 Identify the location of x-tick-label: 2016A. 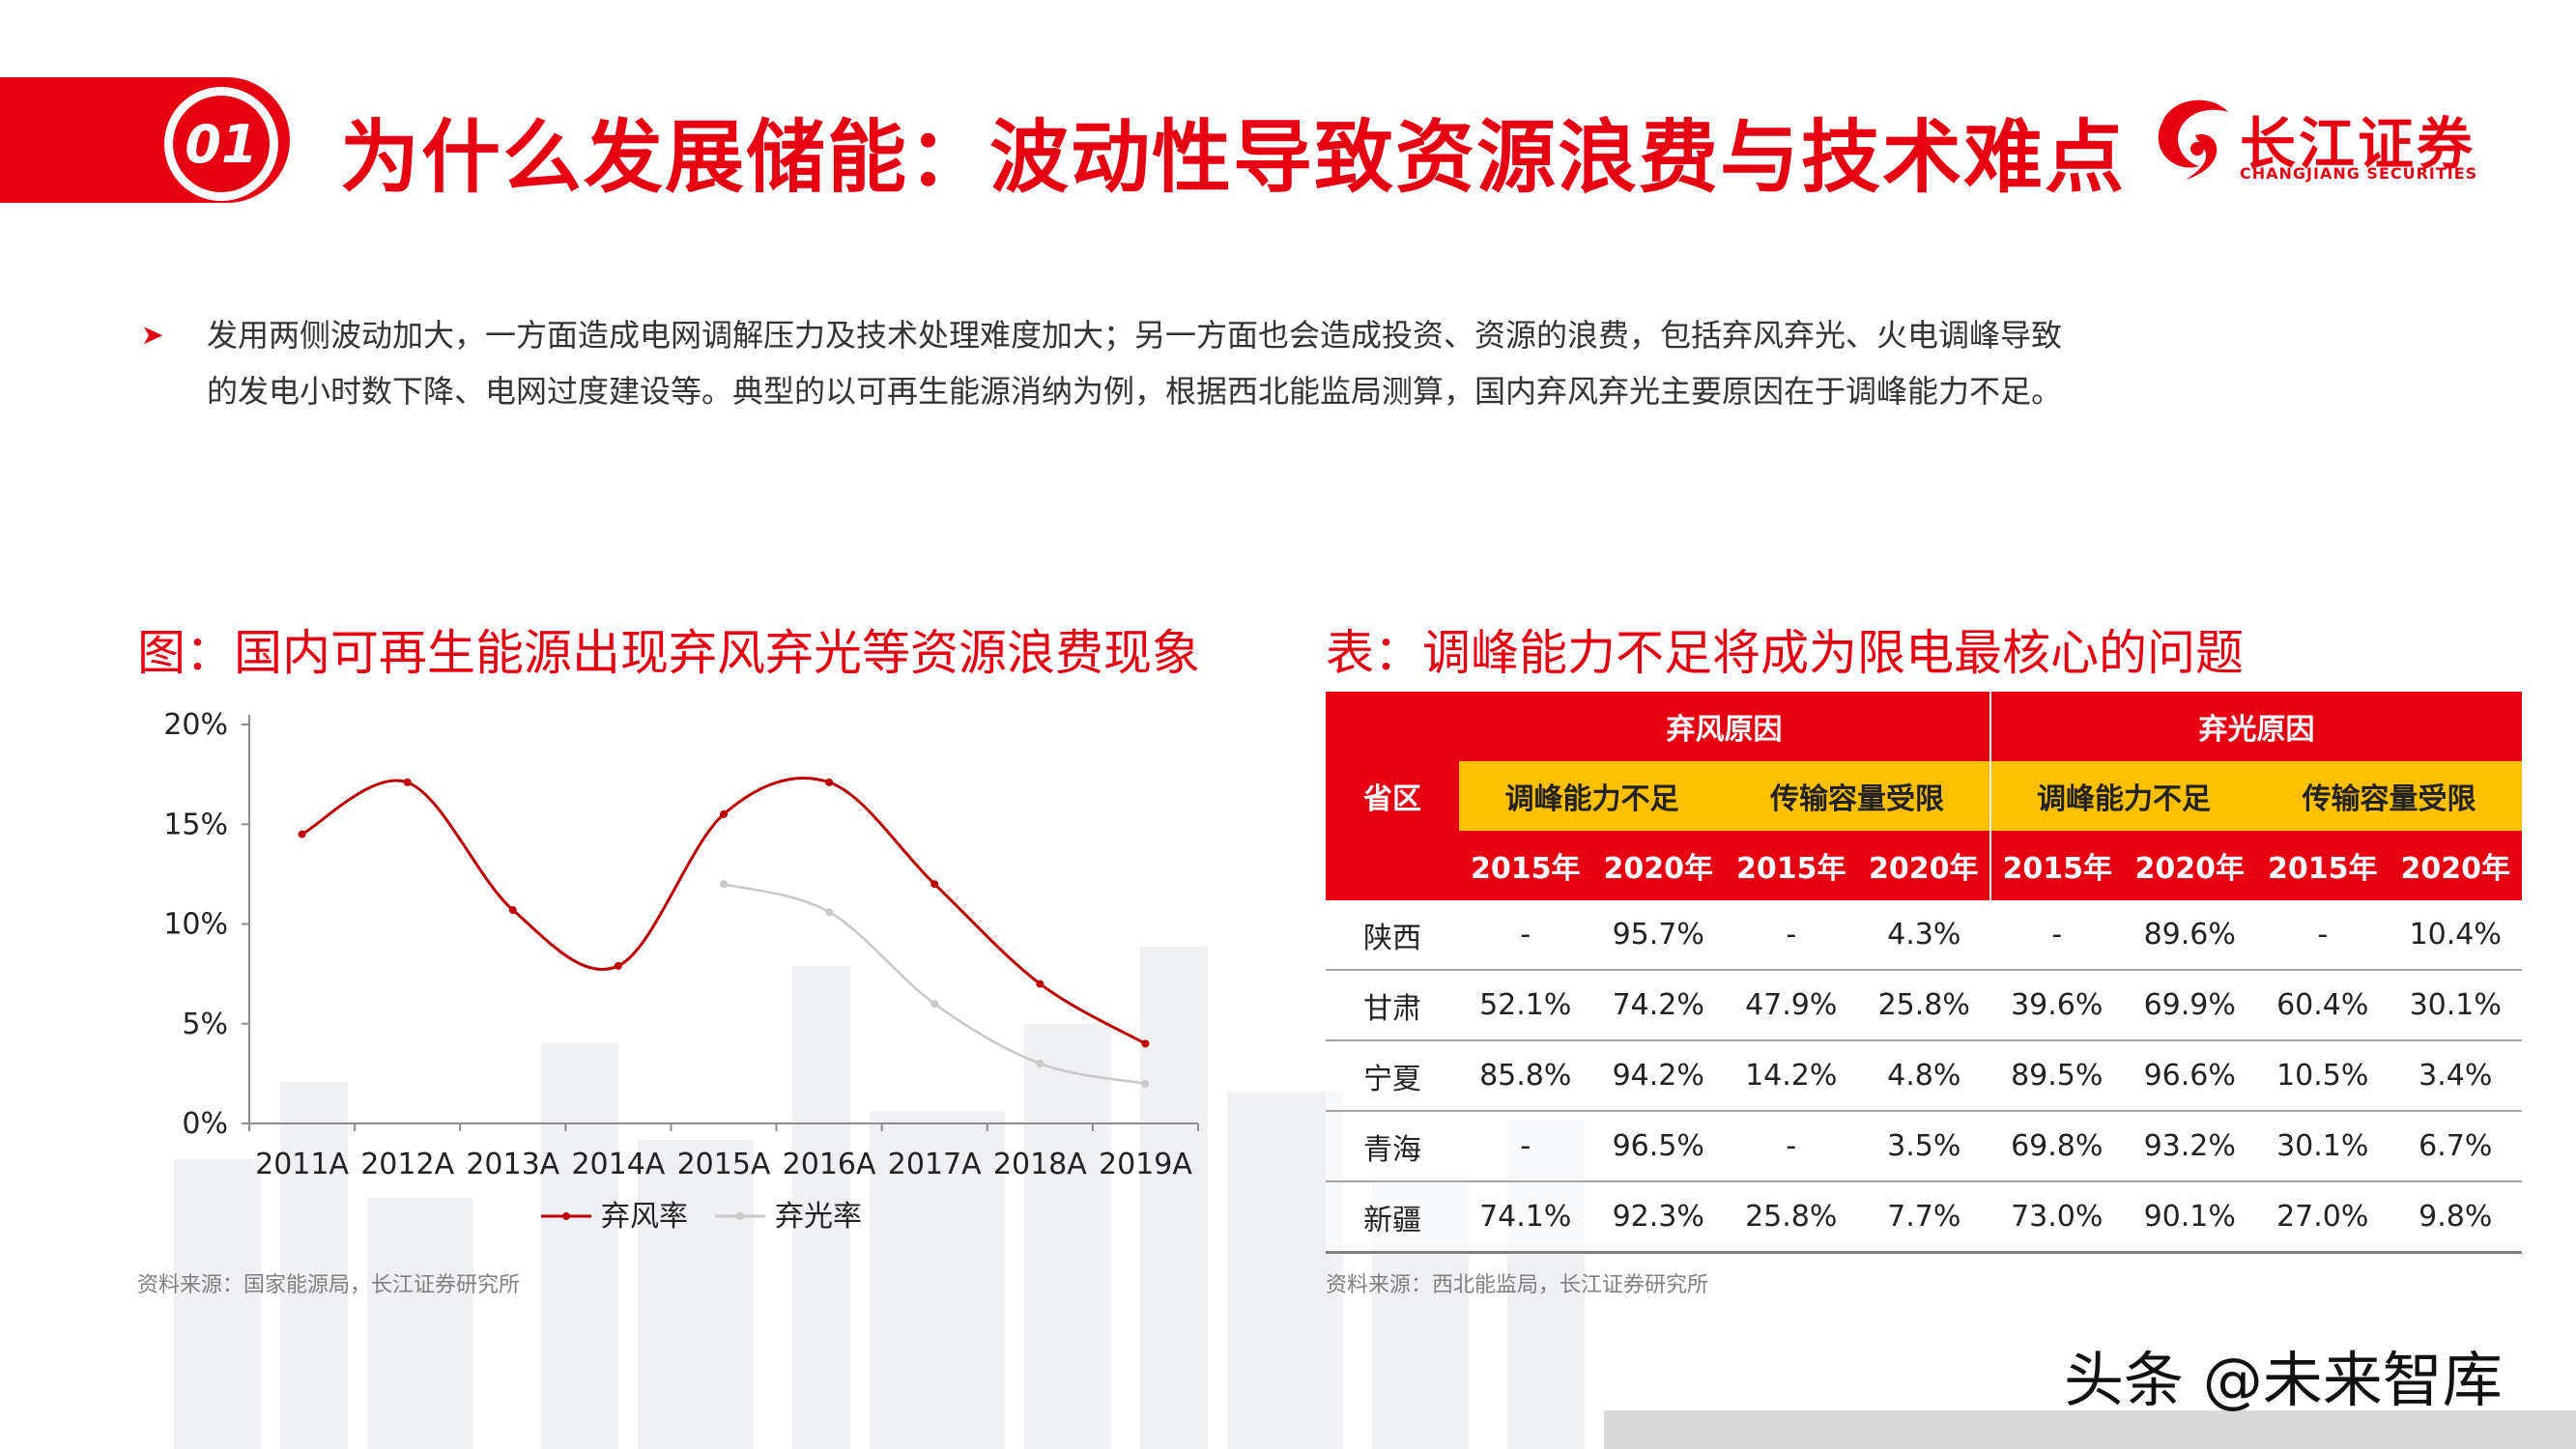
(830, 1164).